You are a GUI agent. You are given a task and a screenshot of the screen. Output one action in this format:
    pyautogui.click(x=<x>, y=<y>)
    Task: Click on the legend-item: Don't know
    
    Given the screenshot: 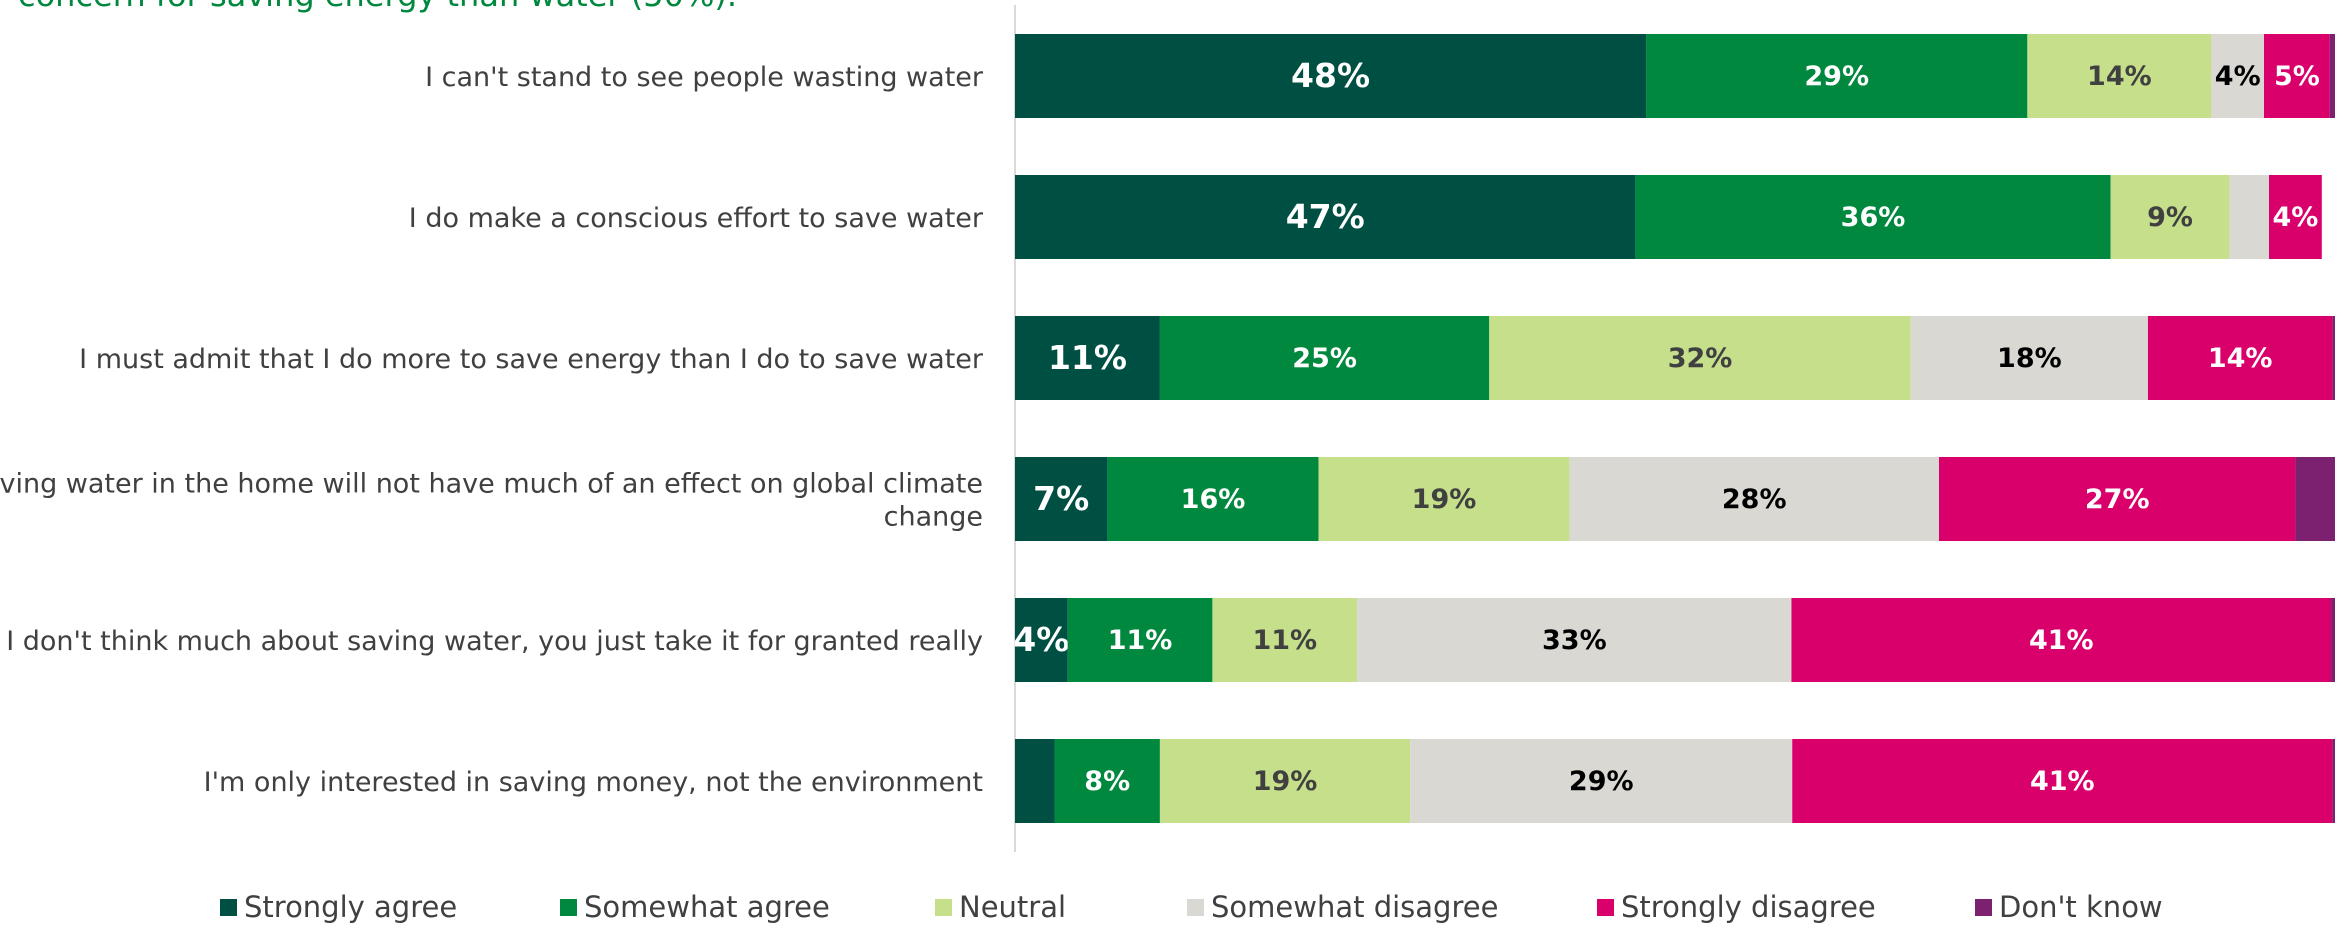 What is the action you would take?
    pyautogui.click(x=2069, y=907)
    